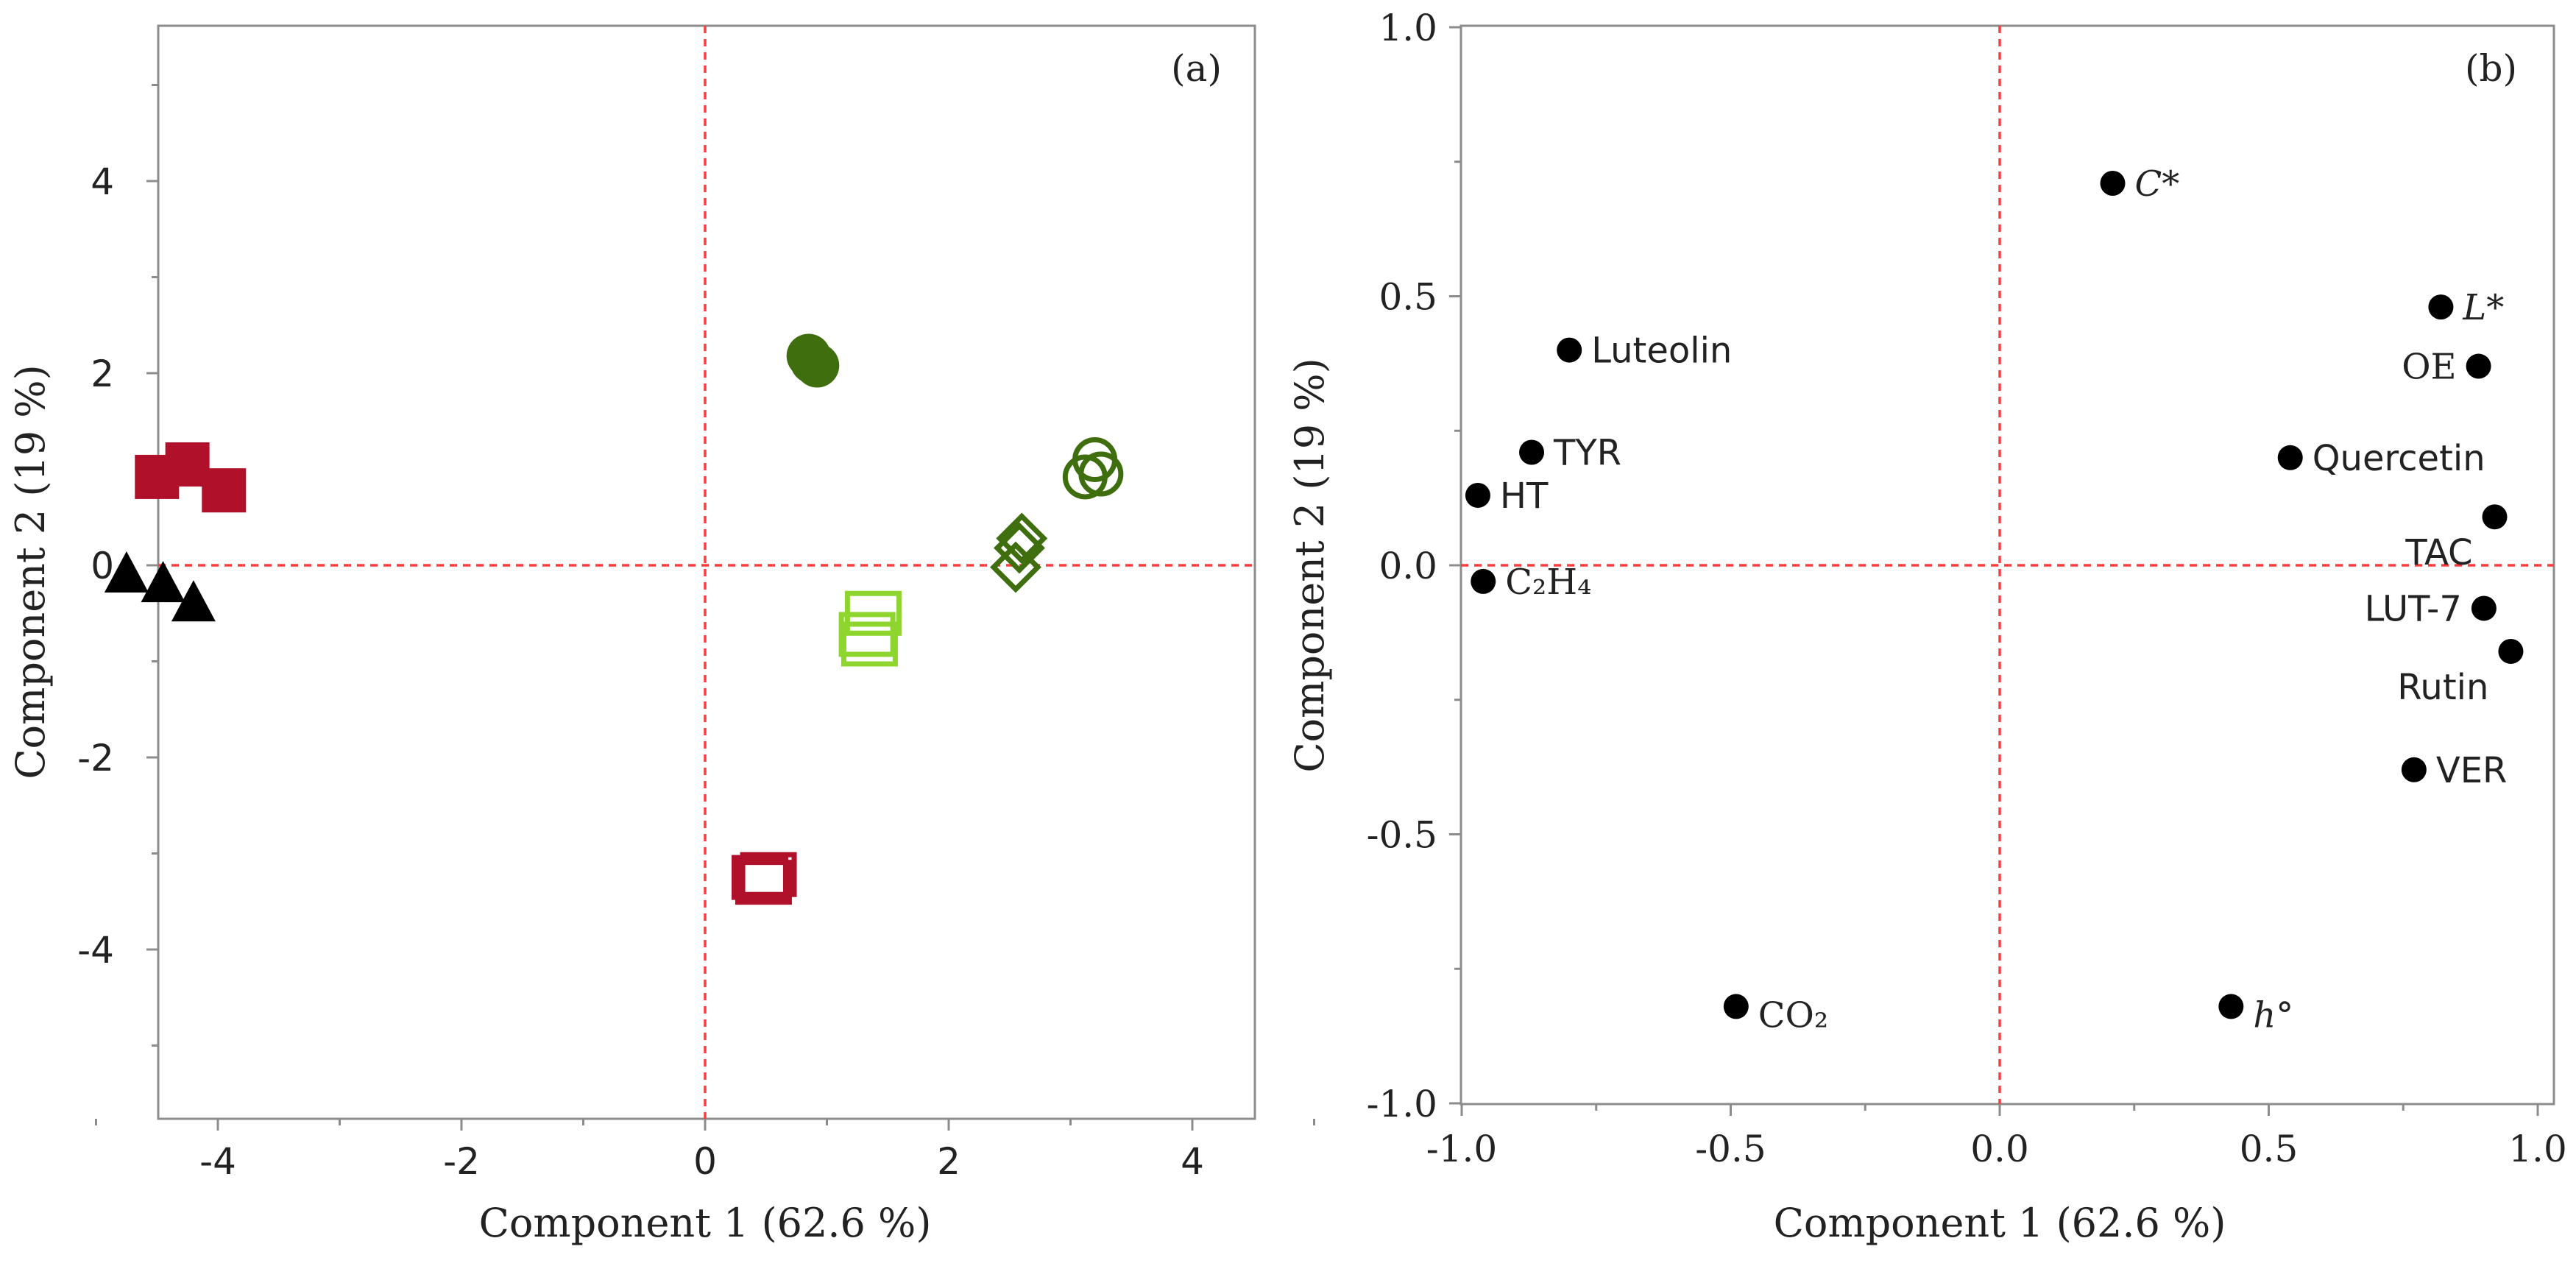 This screenshot has height=1266, width=2576. I want to click on variable-point-group: OE, so click(2446, 367).